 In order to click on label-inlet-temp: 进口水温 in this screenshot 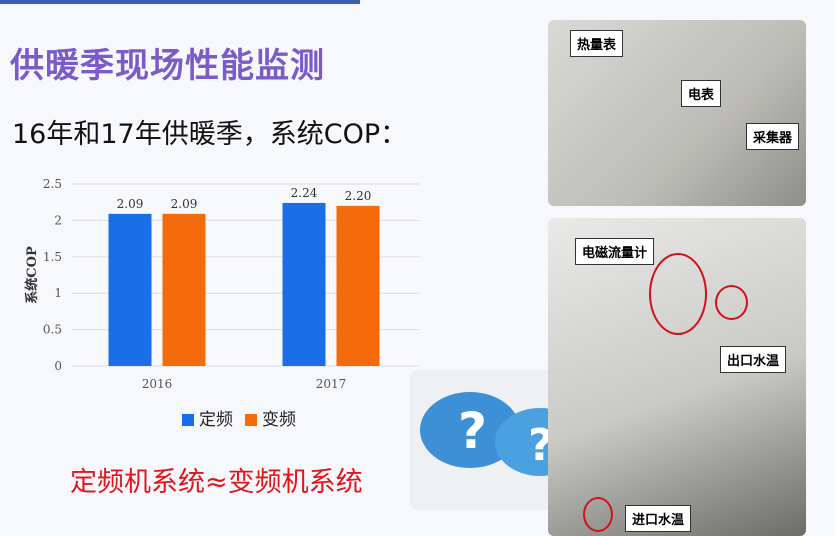, I will do `click(658, 518)`.